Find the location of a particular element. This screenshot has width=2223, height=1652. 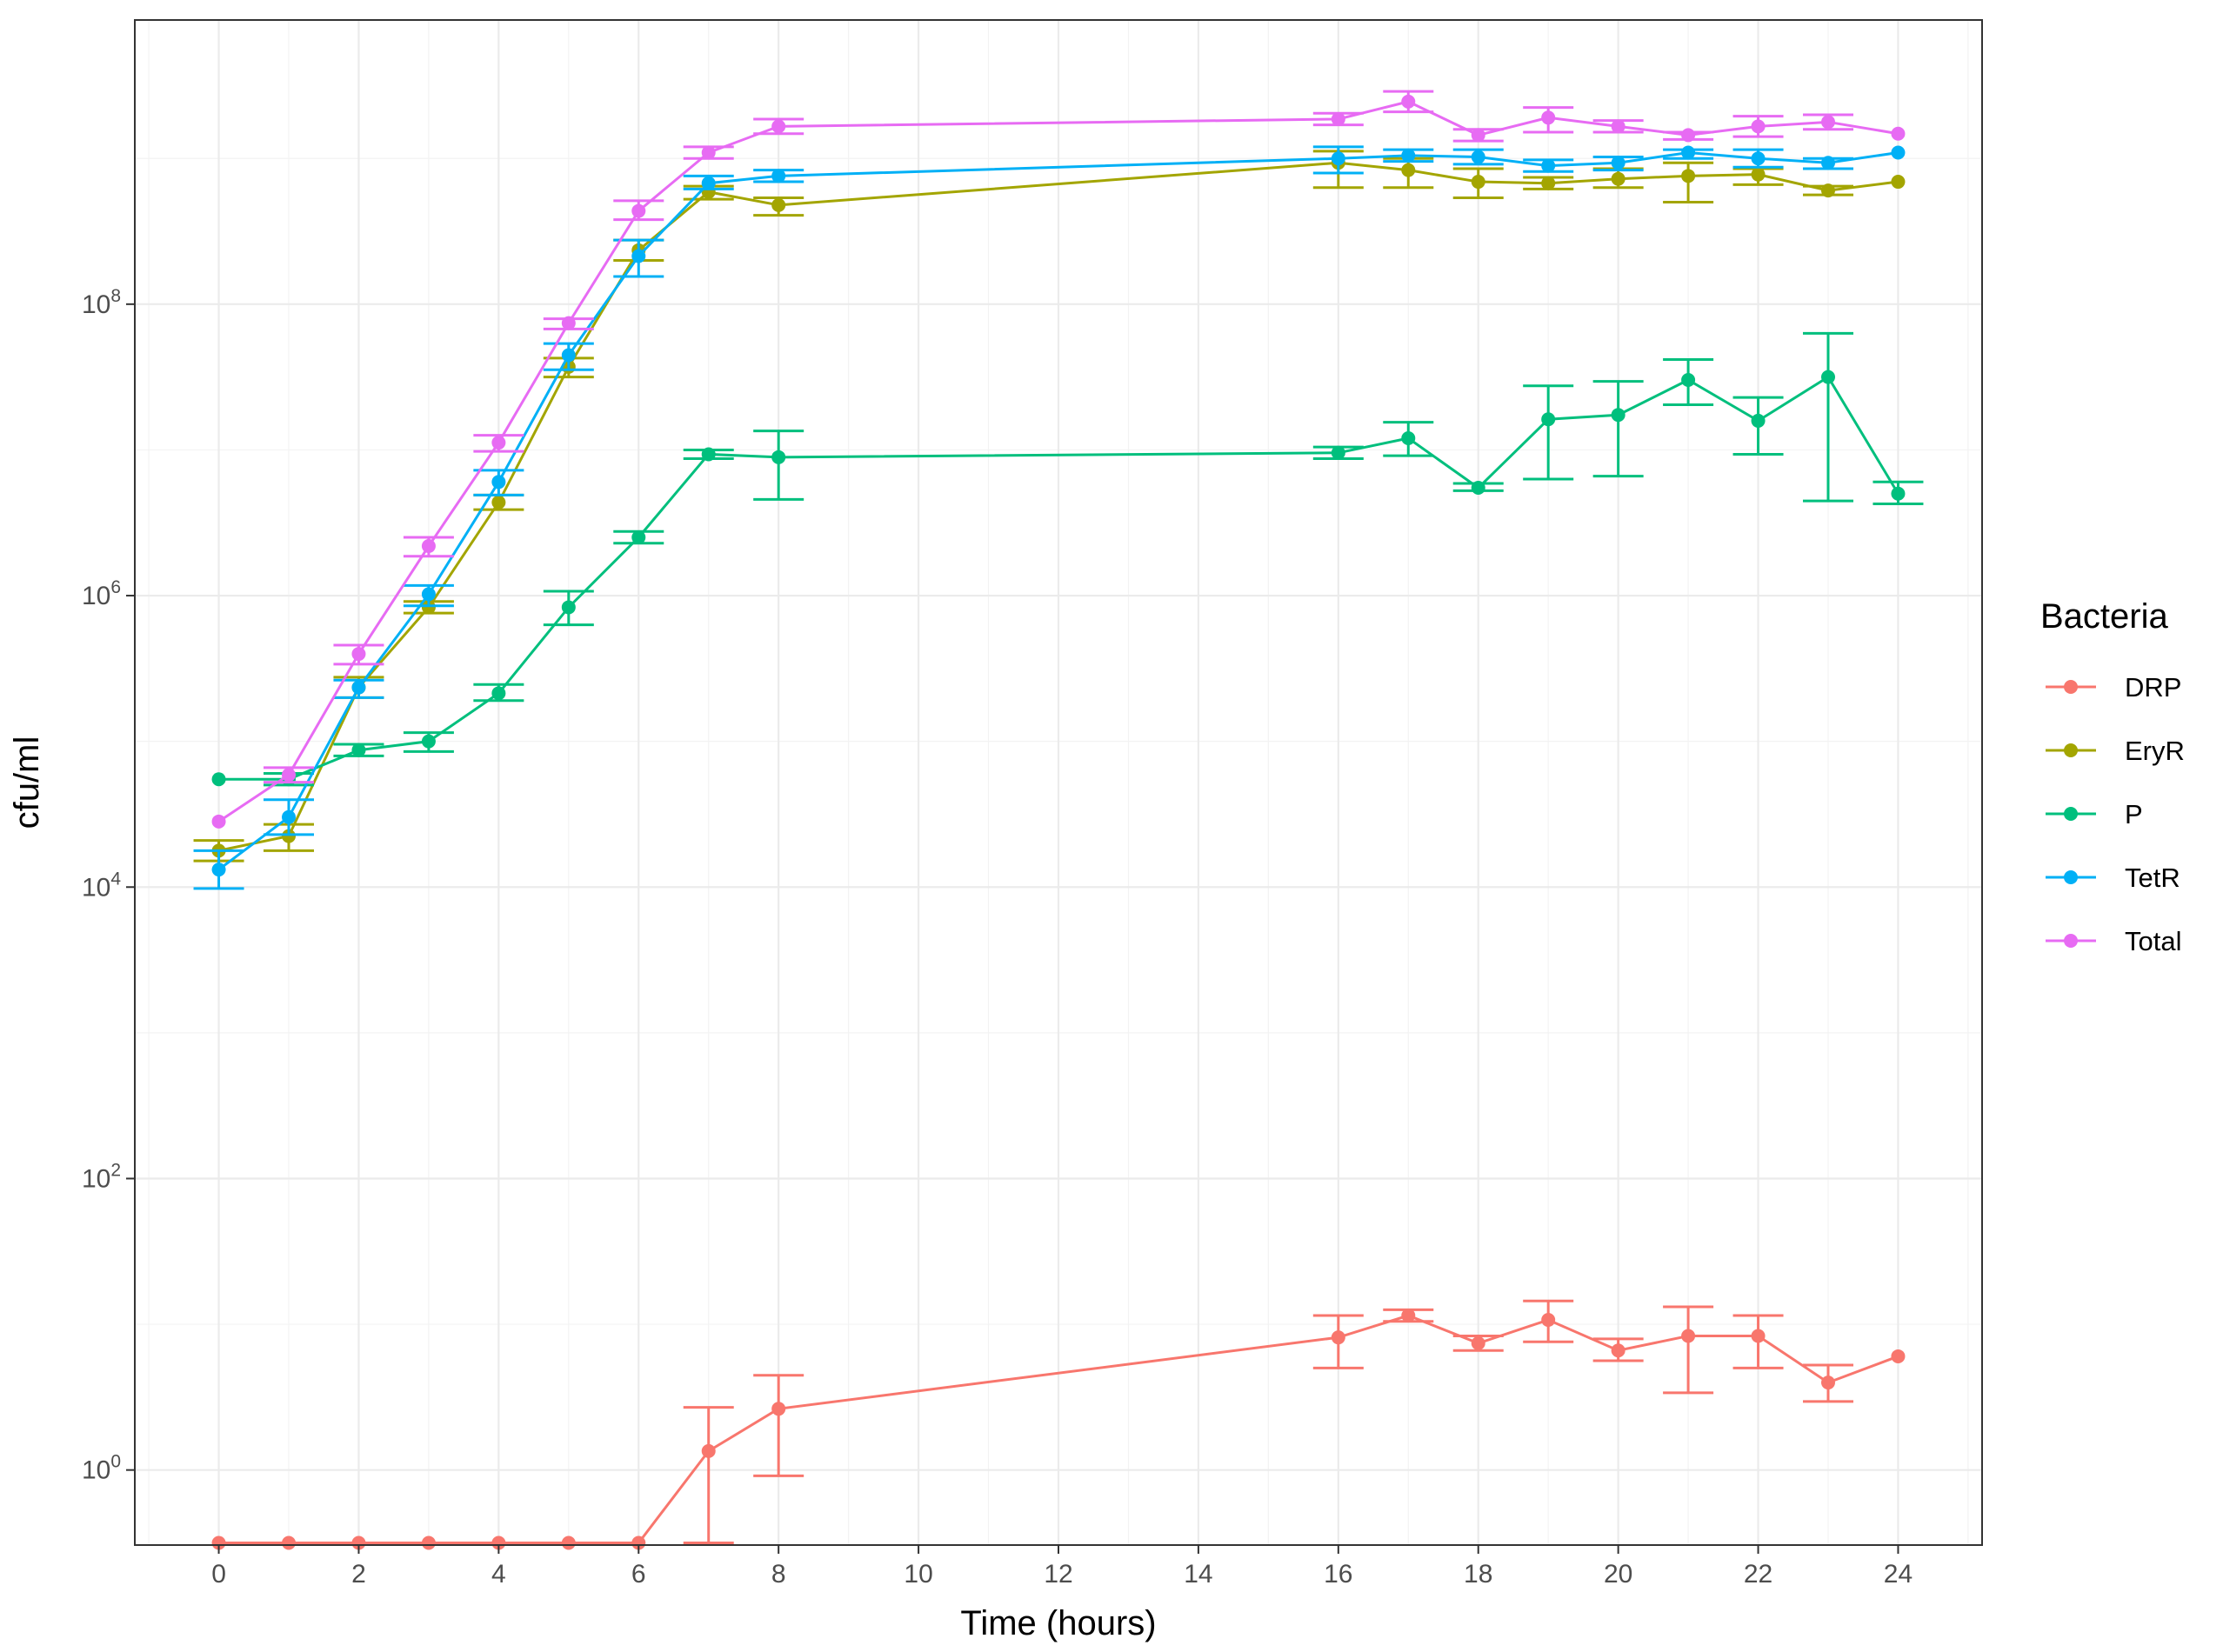

x-tick-label: 20 is located at coordinates (1618, 1574).